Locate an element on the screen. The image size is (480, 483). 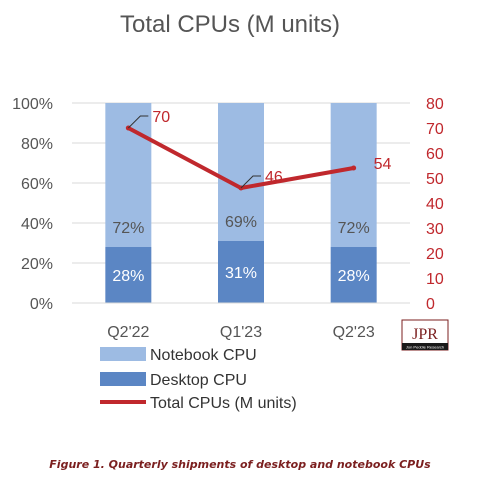
legend-label: Desktop CPU is located at coordinates (198, 380).